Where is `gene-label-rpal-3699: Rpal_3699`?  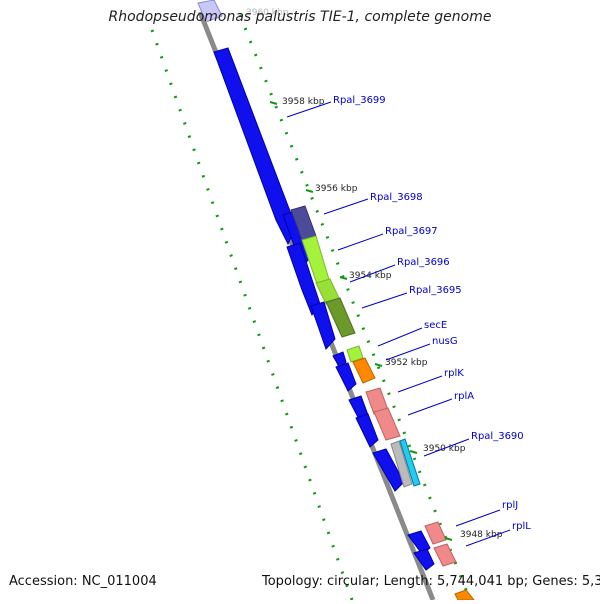
gene-label-rpal-3699: Rpal_3699 is located at coordinates (359, 100).